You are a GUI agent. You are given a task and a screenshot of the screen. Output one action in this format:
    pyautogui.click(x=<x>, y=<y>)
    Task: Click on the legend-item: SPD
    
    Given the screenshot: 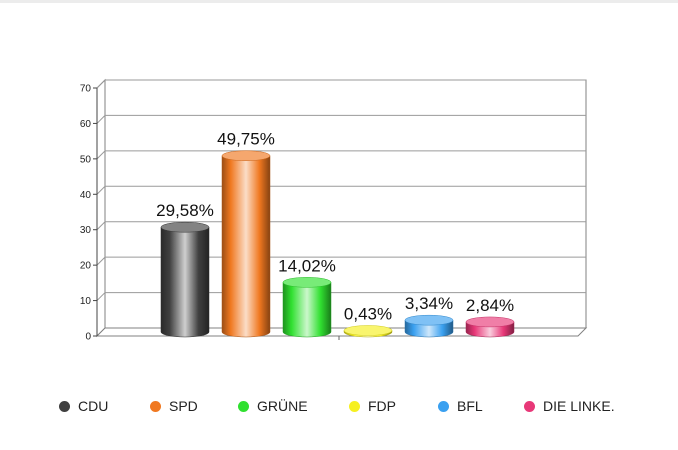 What is the action you would take?
    pyautogui.click(x=174, y=406)
    